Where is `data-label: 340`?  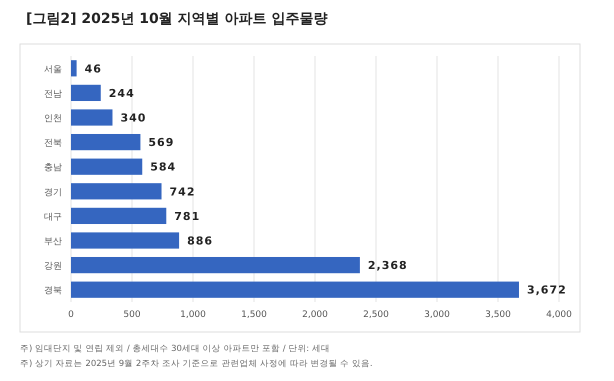 data-label: 340 is located at coordinates (133, 118).